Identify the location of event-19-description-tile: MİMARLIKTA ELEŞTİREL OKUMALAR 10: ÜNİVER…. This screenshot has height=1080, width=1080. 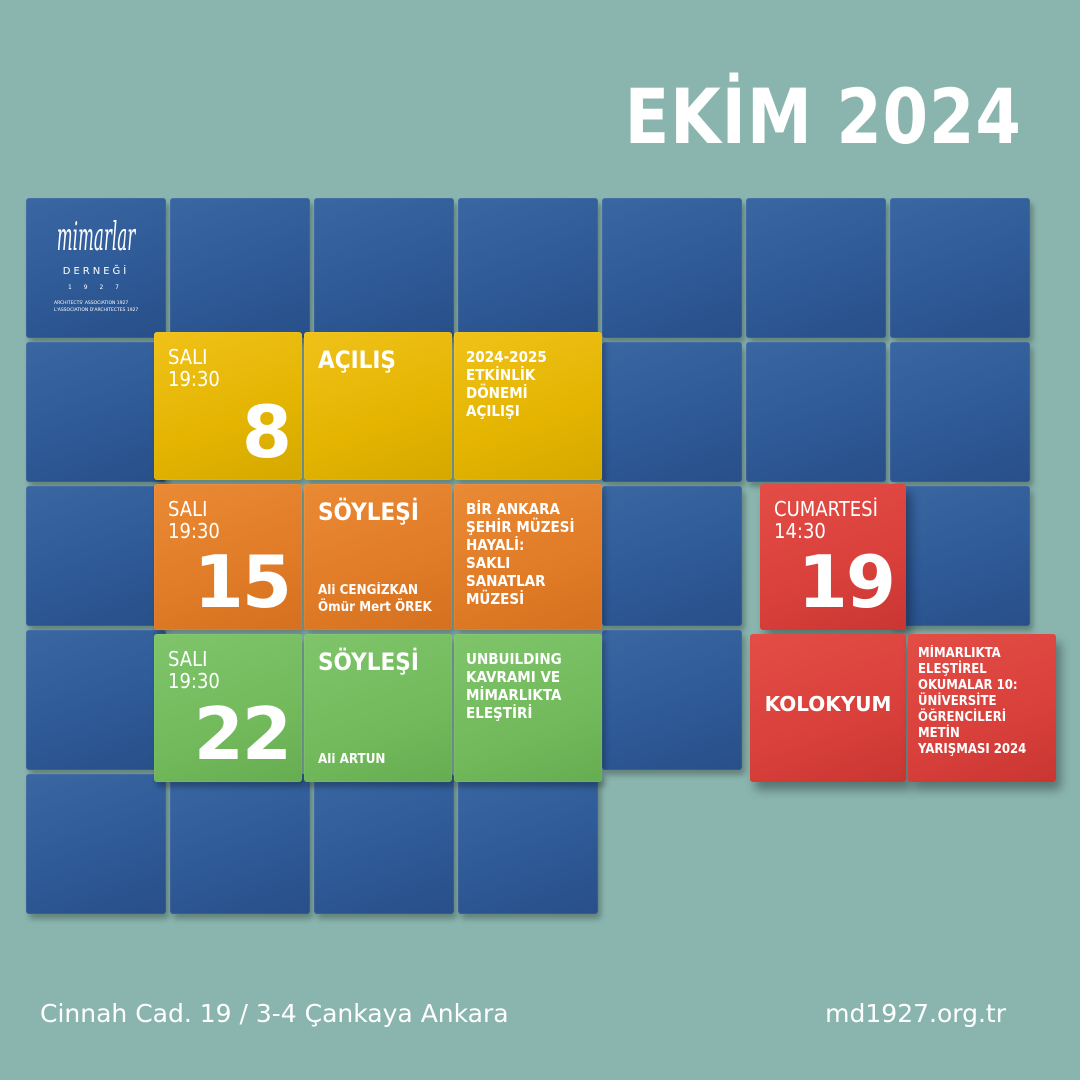
(982, 708).